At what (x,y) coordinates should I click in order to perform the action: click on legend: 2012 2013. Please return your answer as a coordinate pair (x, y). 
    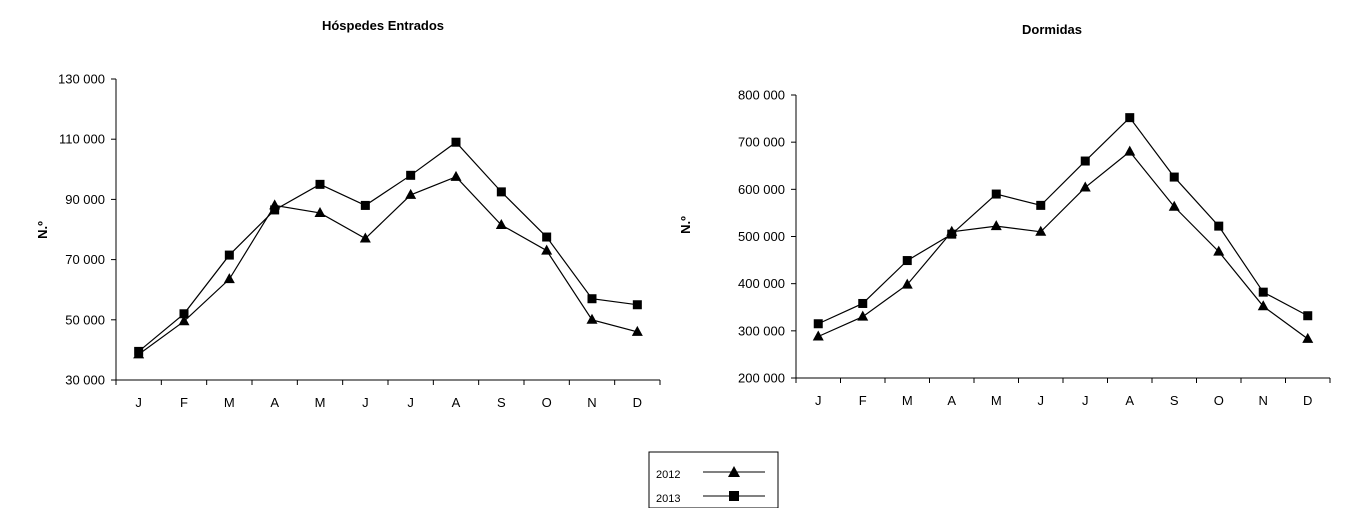
    Looking at the image, I should click on (713, 479).